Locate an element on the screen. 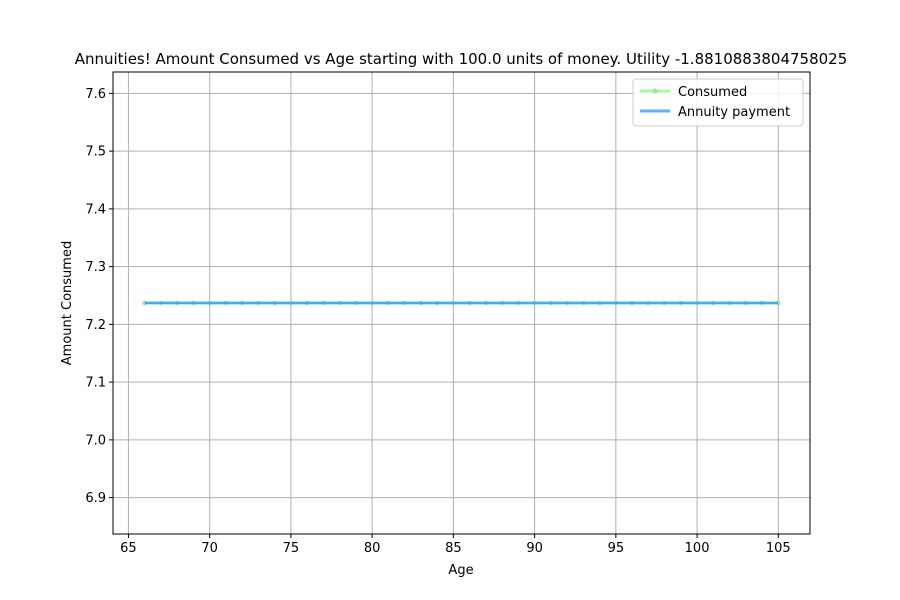  y-tick-label: 7.4 is located at coordinates (95, 209).